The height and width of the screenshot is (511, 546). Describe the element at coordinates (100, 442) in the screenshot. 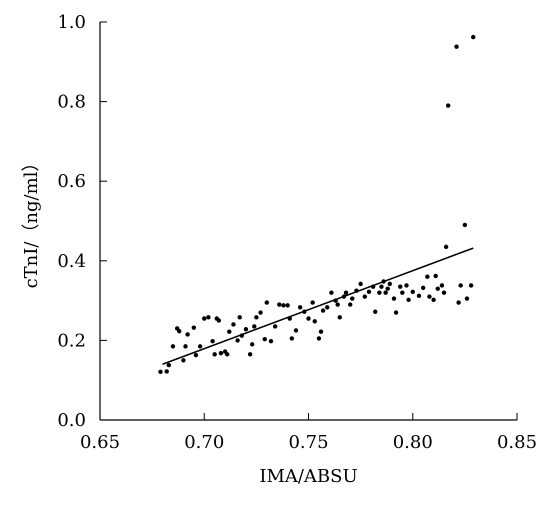

I see `x-tick-label: 0.65` at that location.